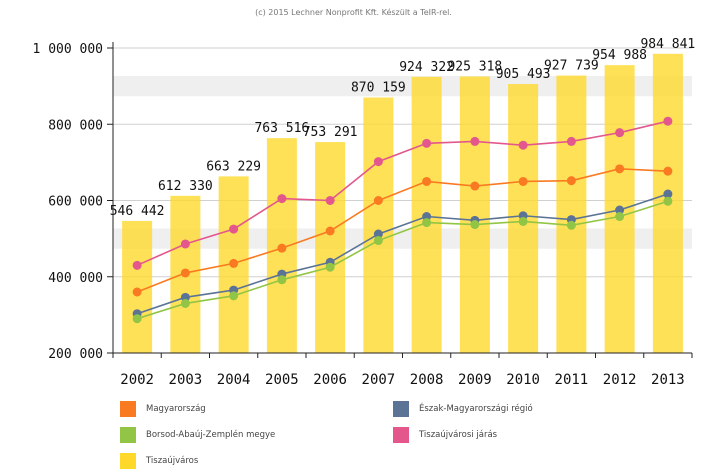 The height and width of the screenshot is (473, 707). What do you see at coordinates (185, 186) in the screenshot?
I see `bar-data-label: 612 330` at bounding box center [185, 186].